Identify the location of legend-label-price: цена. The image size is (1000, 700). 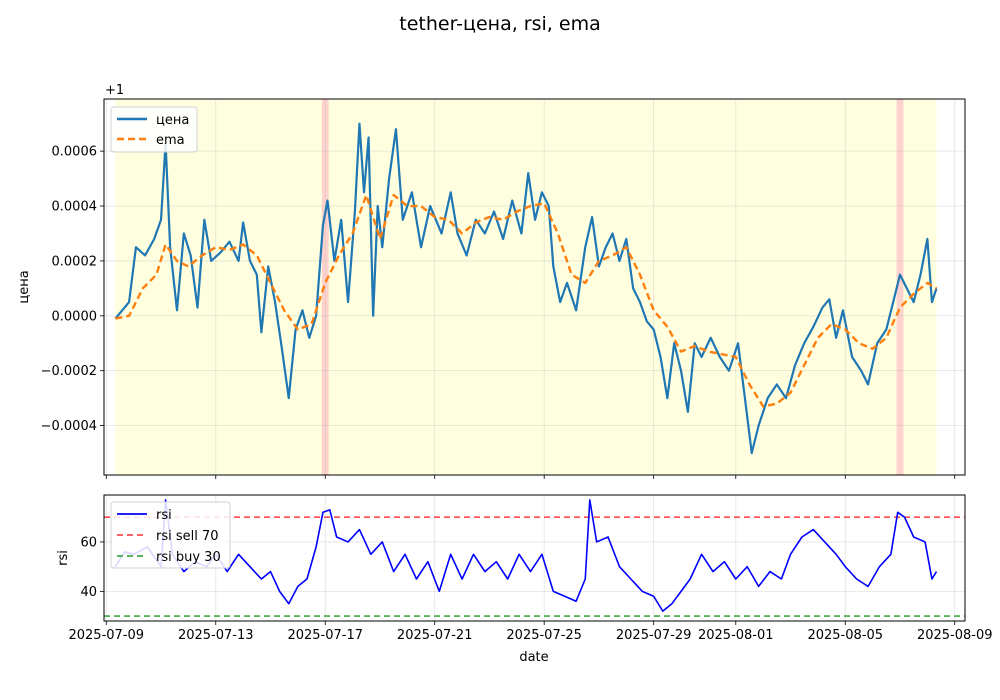
(172, 120).